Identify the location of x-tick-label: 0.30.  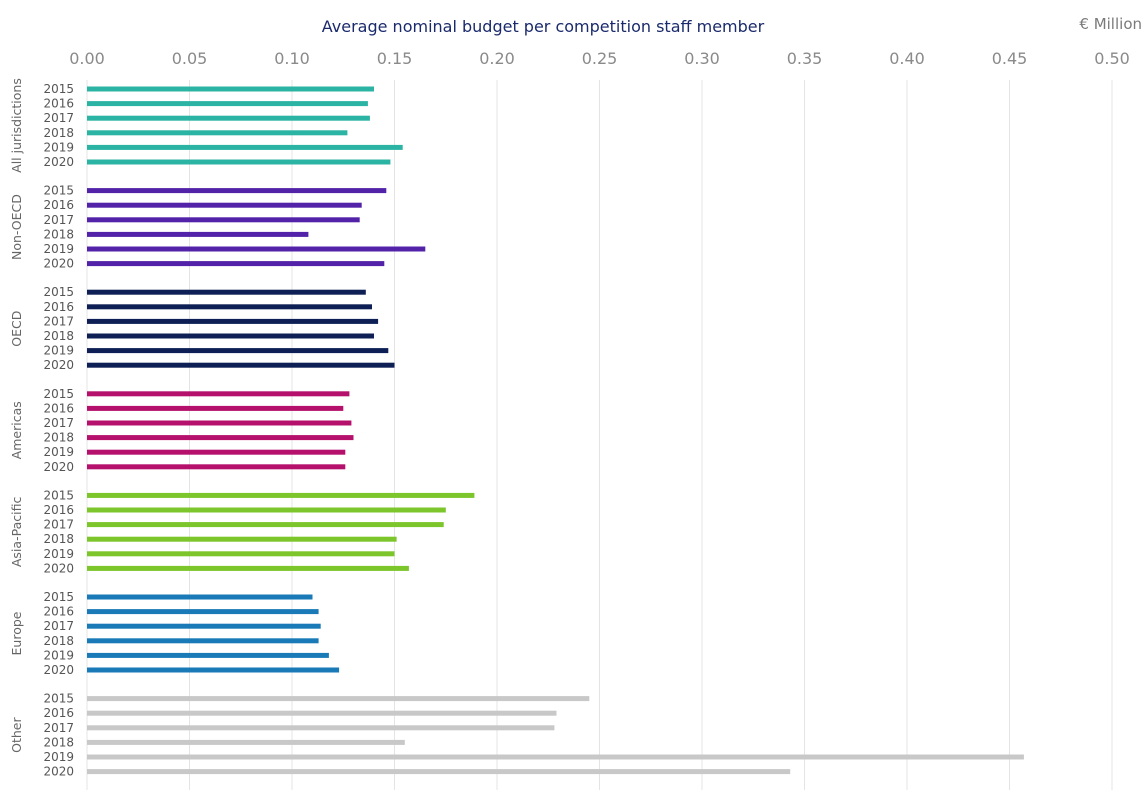
(702, 58).